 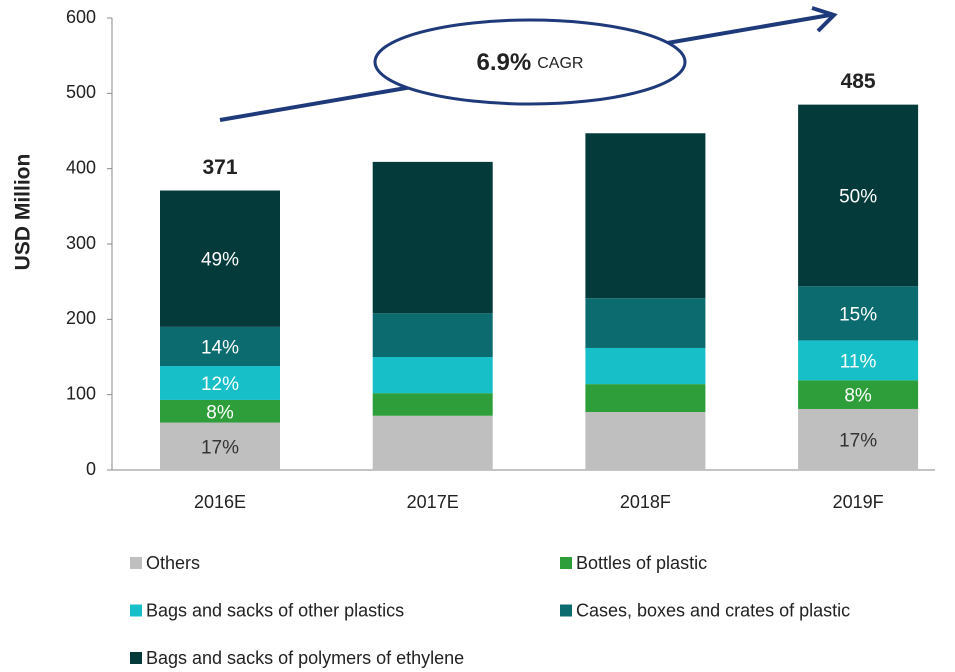 What do you see at coordinates (81, 318) in the screenshot?
I see `y-tick-label: 200` at bounding box center [81, 318].